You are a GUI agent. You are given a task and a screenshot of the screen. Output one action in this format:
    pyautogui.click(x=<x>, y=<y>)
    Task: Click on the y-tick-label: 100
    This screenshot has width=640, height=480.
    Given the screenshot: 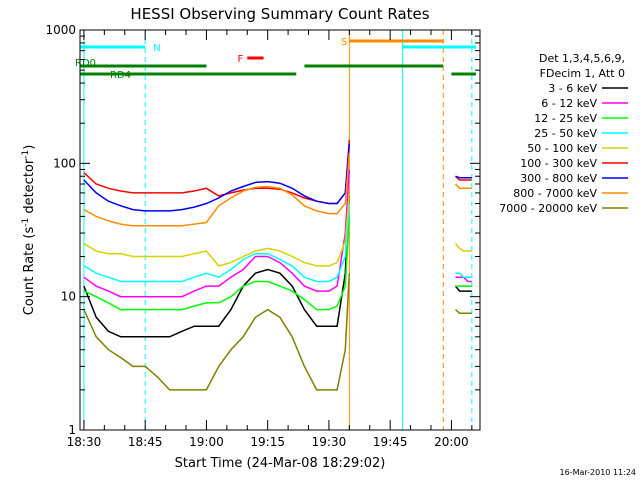 What is the action you would take?
    pyautogui.click(x=64, y=163)
    